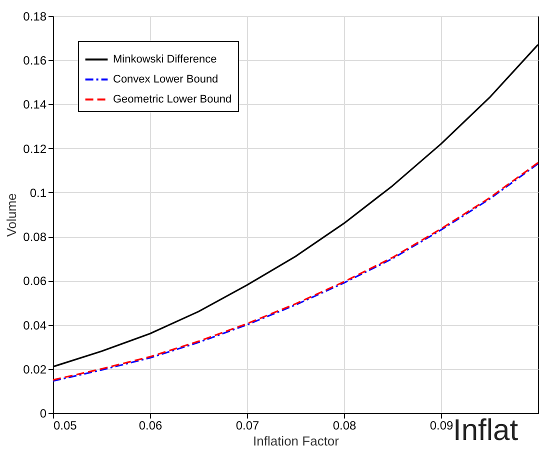  What do you see at coordinates (43, 413) in the screenshot?
I see `y-tick-label: 0` at bounding box center [43, 413].